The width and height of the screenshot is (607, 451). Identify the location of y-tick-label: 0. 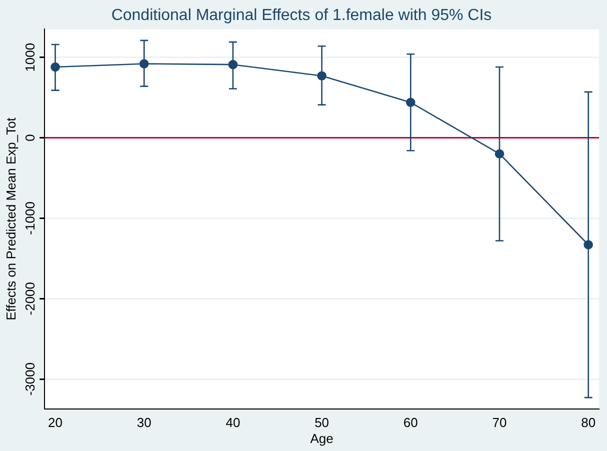
(30, 138).